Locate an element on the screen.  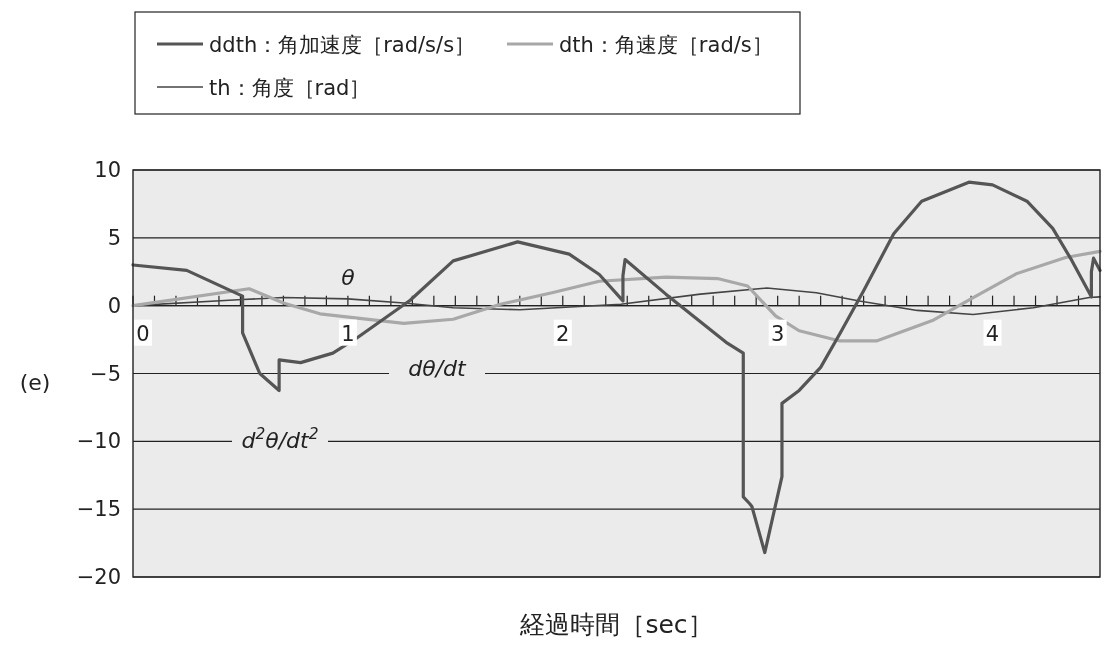
annotation: dθ/dt is located at coordinates (438, 368).